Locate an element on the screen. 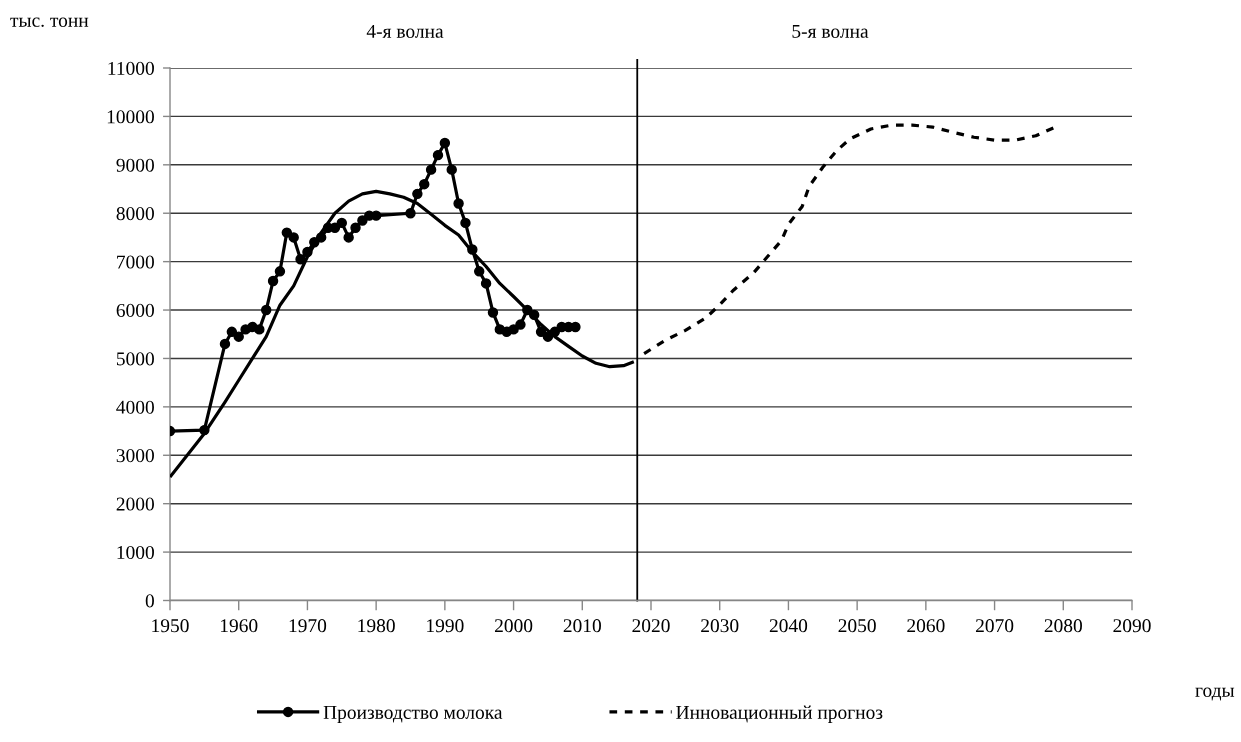  y-tick-label: 9000 is located at coordinates (135, 165).